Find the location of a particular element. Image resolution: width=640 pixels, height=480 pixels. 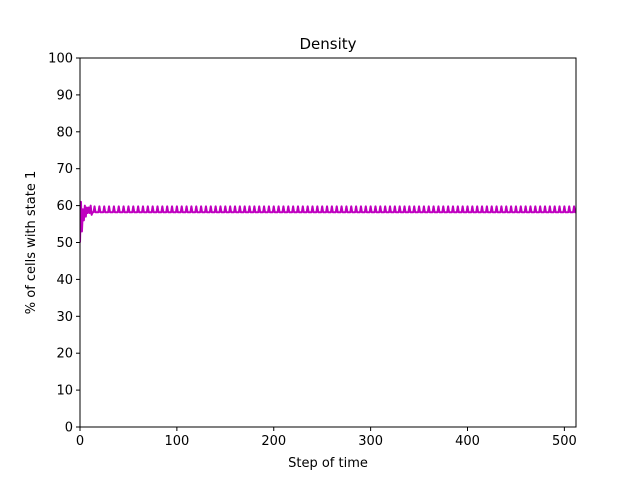

y-tick-label: 30 is located at coordinates (64, 317).